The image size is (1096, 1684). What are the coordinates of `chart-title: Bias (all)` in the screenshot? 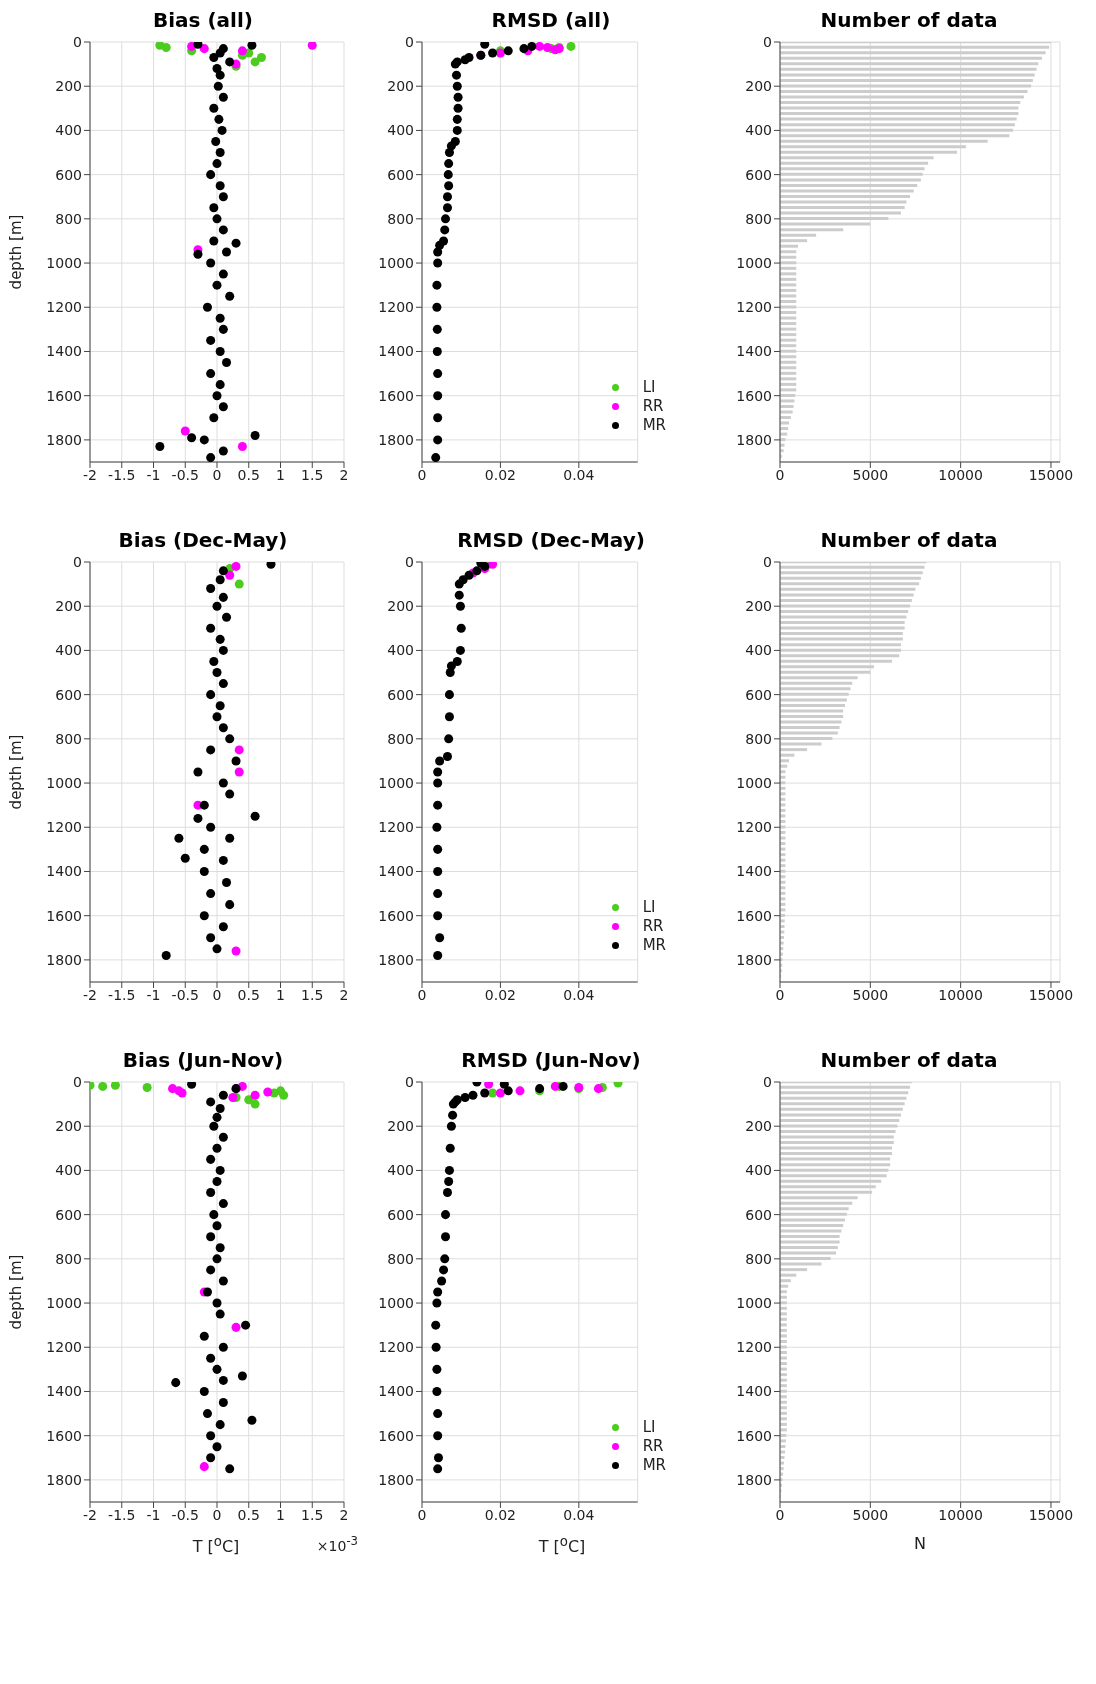 It's located at (203, 21).